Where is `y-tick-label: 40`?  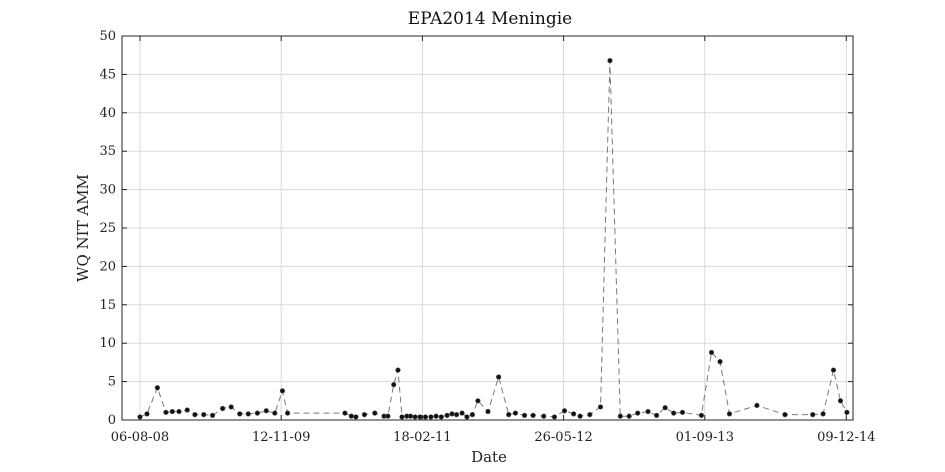 y-tick-label: 40 is located at coordinates (107, 113).